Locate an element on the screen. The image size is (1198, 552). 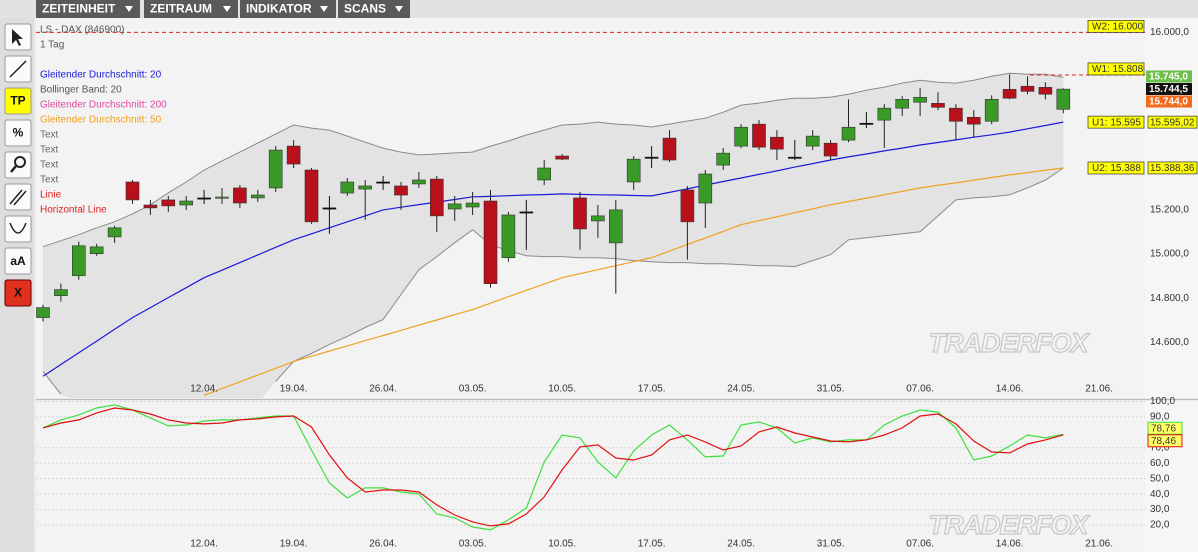
legend-entry: Gleitender Durchschnitt: 20 is located at coordinates (101, 75).